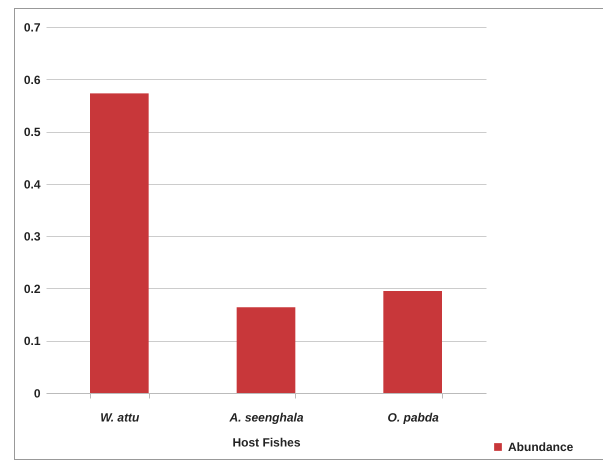  I want to click on y-tick-label: 0.1, so click(32, 341).